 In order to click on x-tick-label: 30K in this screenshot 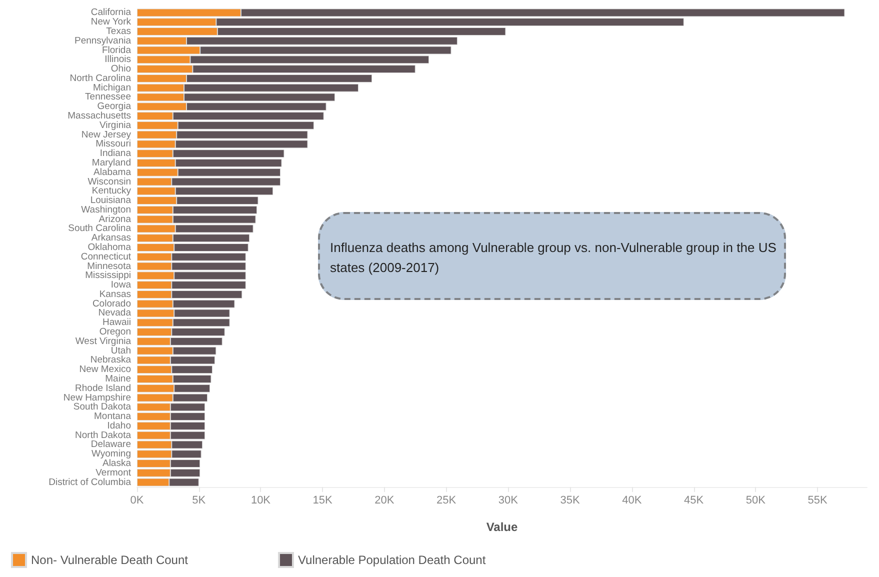, I will do `click(508, 500)`.